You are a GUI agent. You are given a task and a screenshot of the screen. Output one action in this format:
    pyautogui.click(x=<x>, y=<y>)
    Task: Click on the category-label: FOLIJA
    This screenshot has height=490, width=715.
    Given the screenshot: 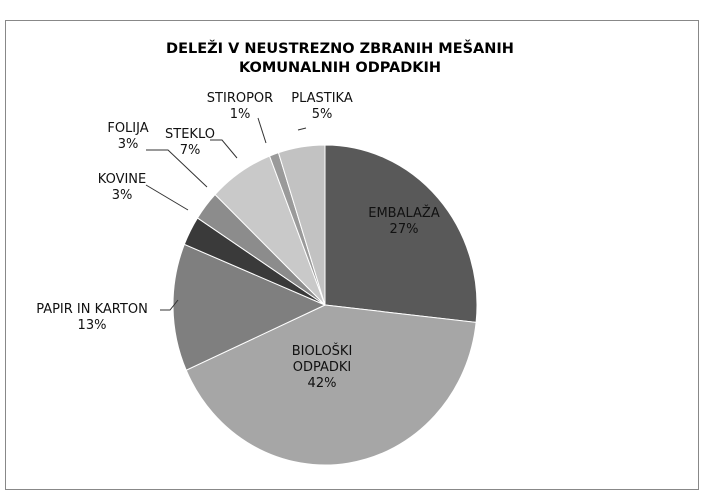 What is the action you would take?
    pyautogui.click(x=128, y=128)
    